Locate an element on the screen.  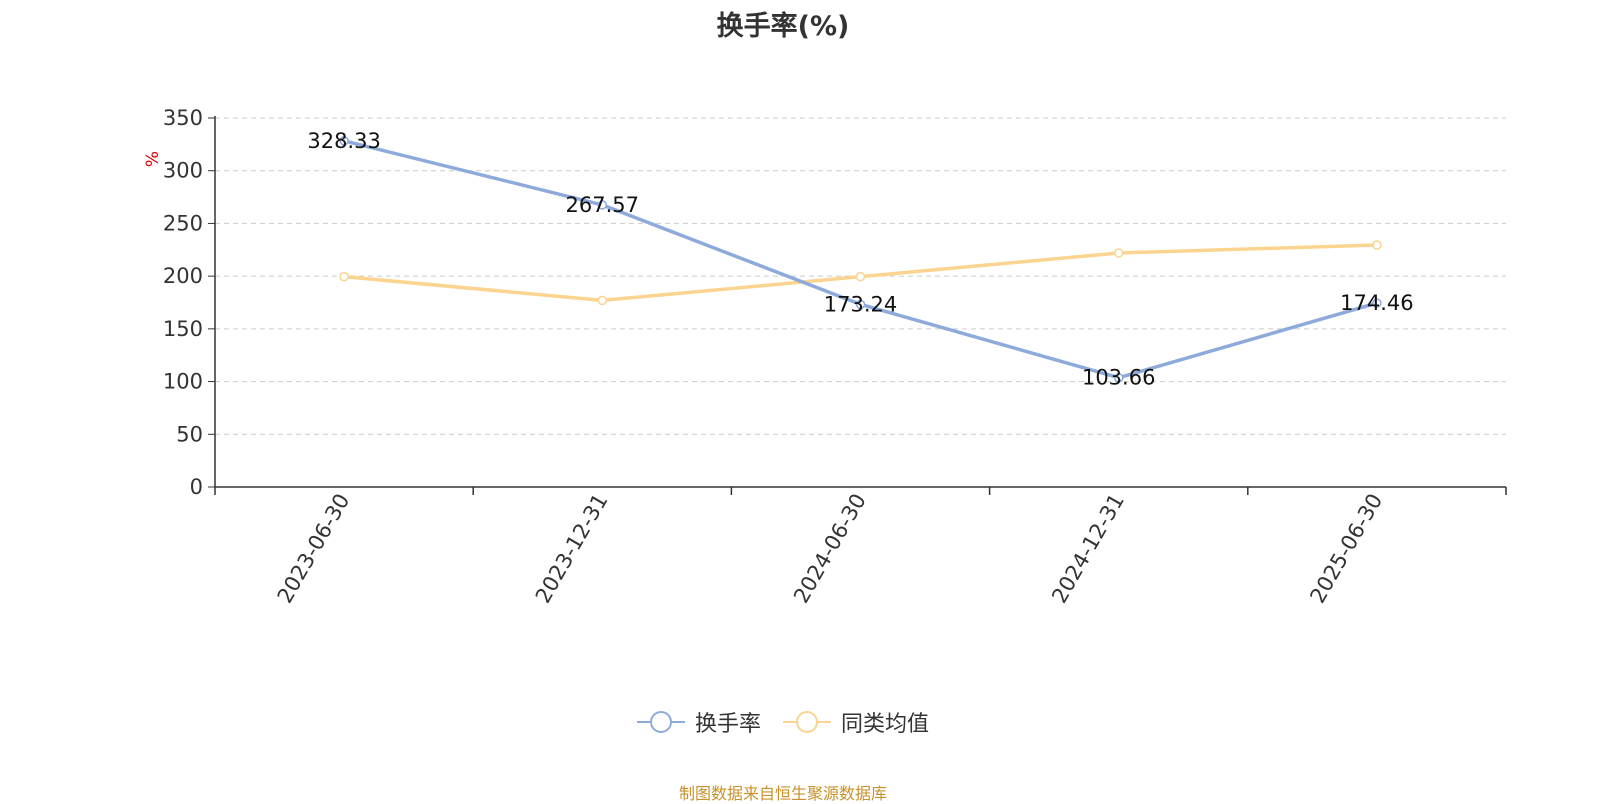
data-label: 173.24 is located at coordinates (860, 304).